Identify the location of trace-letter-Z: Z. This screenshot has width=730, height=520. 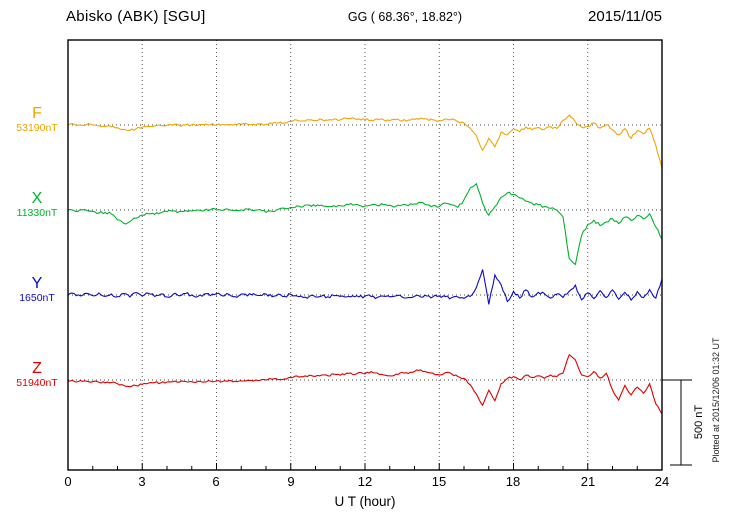
(37, 368).